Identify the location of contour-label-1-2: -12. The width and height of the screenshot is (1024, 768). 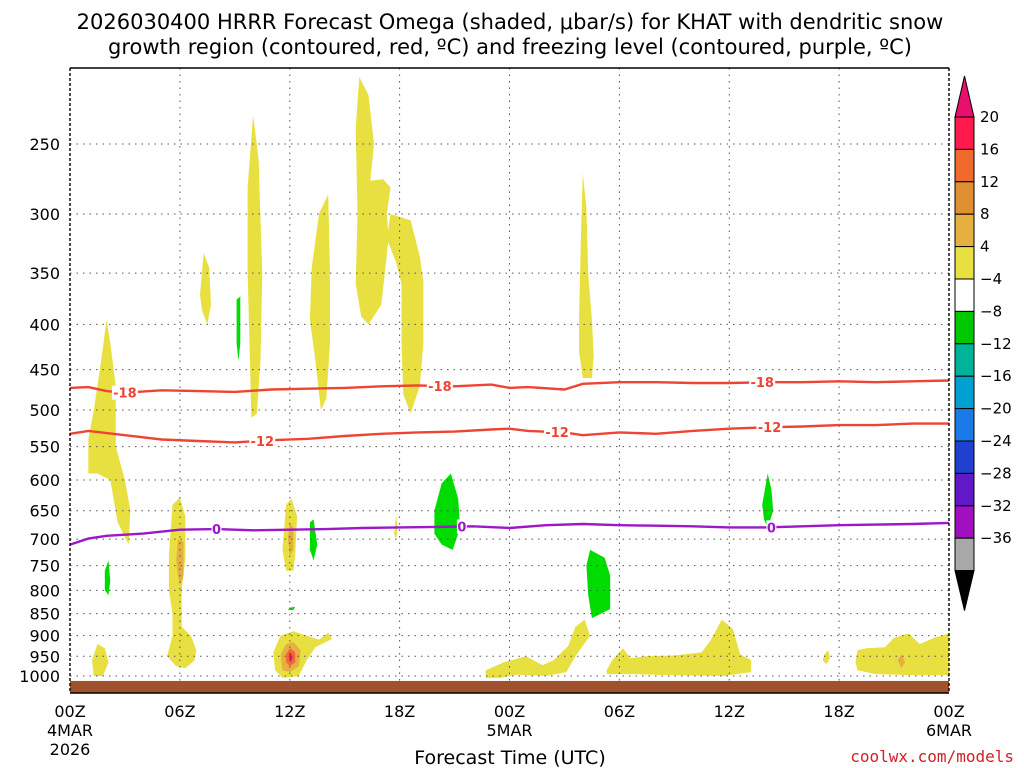
(770, 428).